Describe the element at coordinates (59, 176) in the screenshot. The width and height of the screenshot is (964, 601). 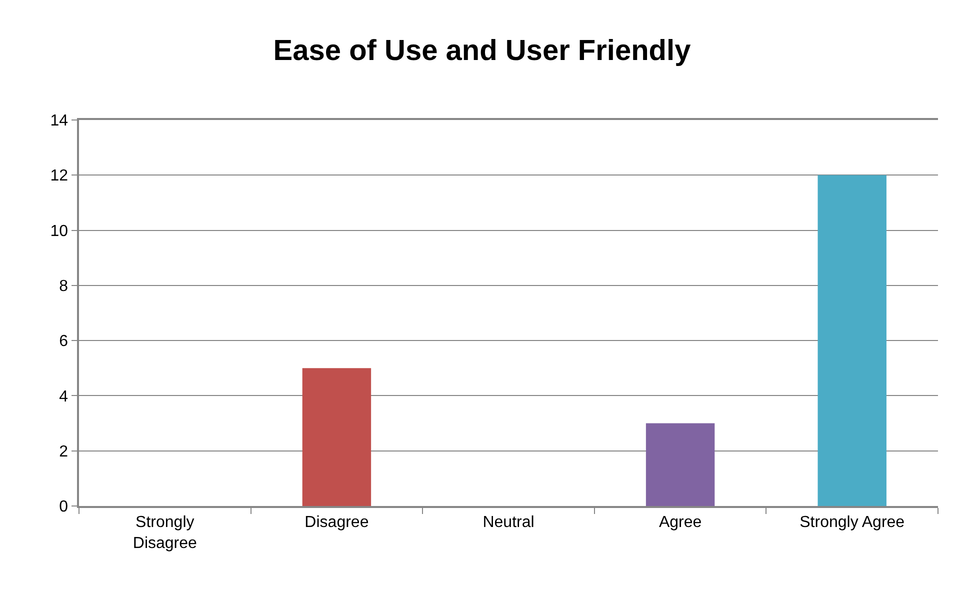
I see `y-tick-label: 12` at that location.